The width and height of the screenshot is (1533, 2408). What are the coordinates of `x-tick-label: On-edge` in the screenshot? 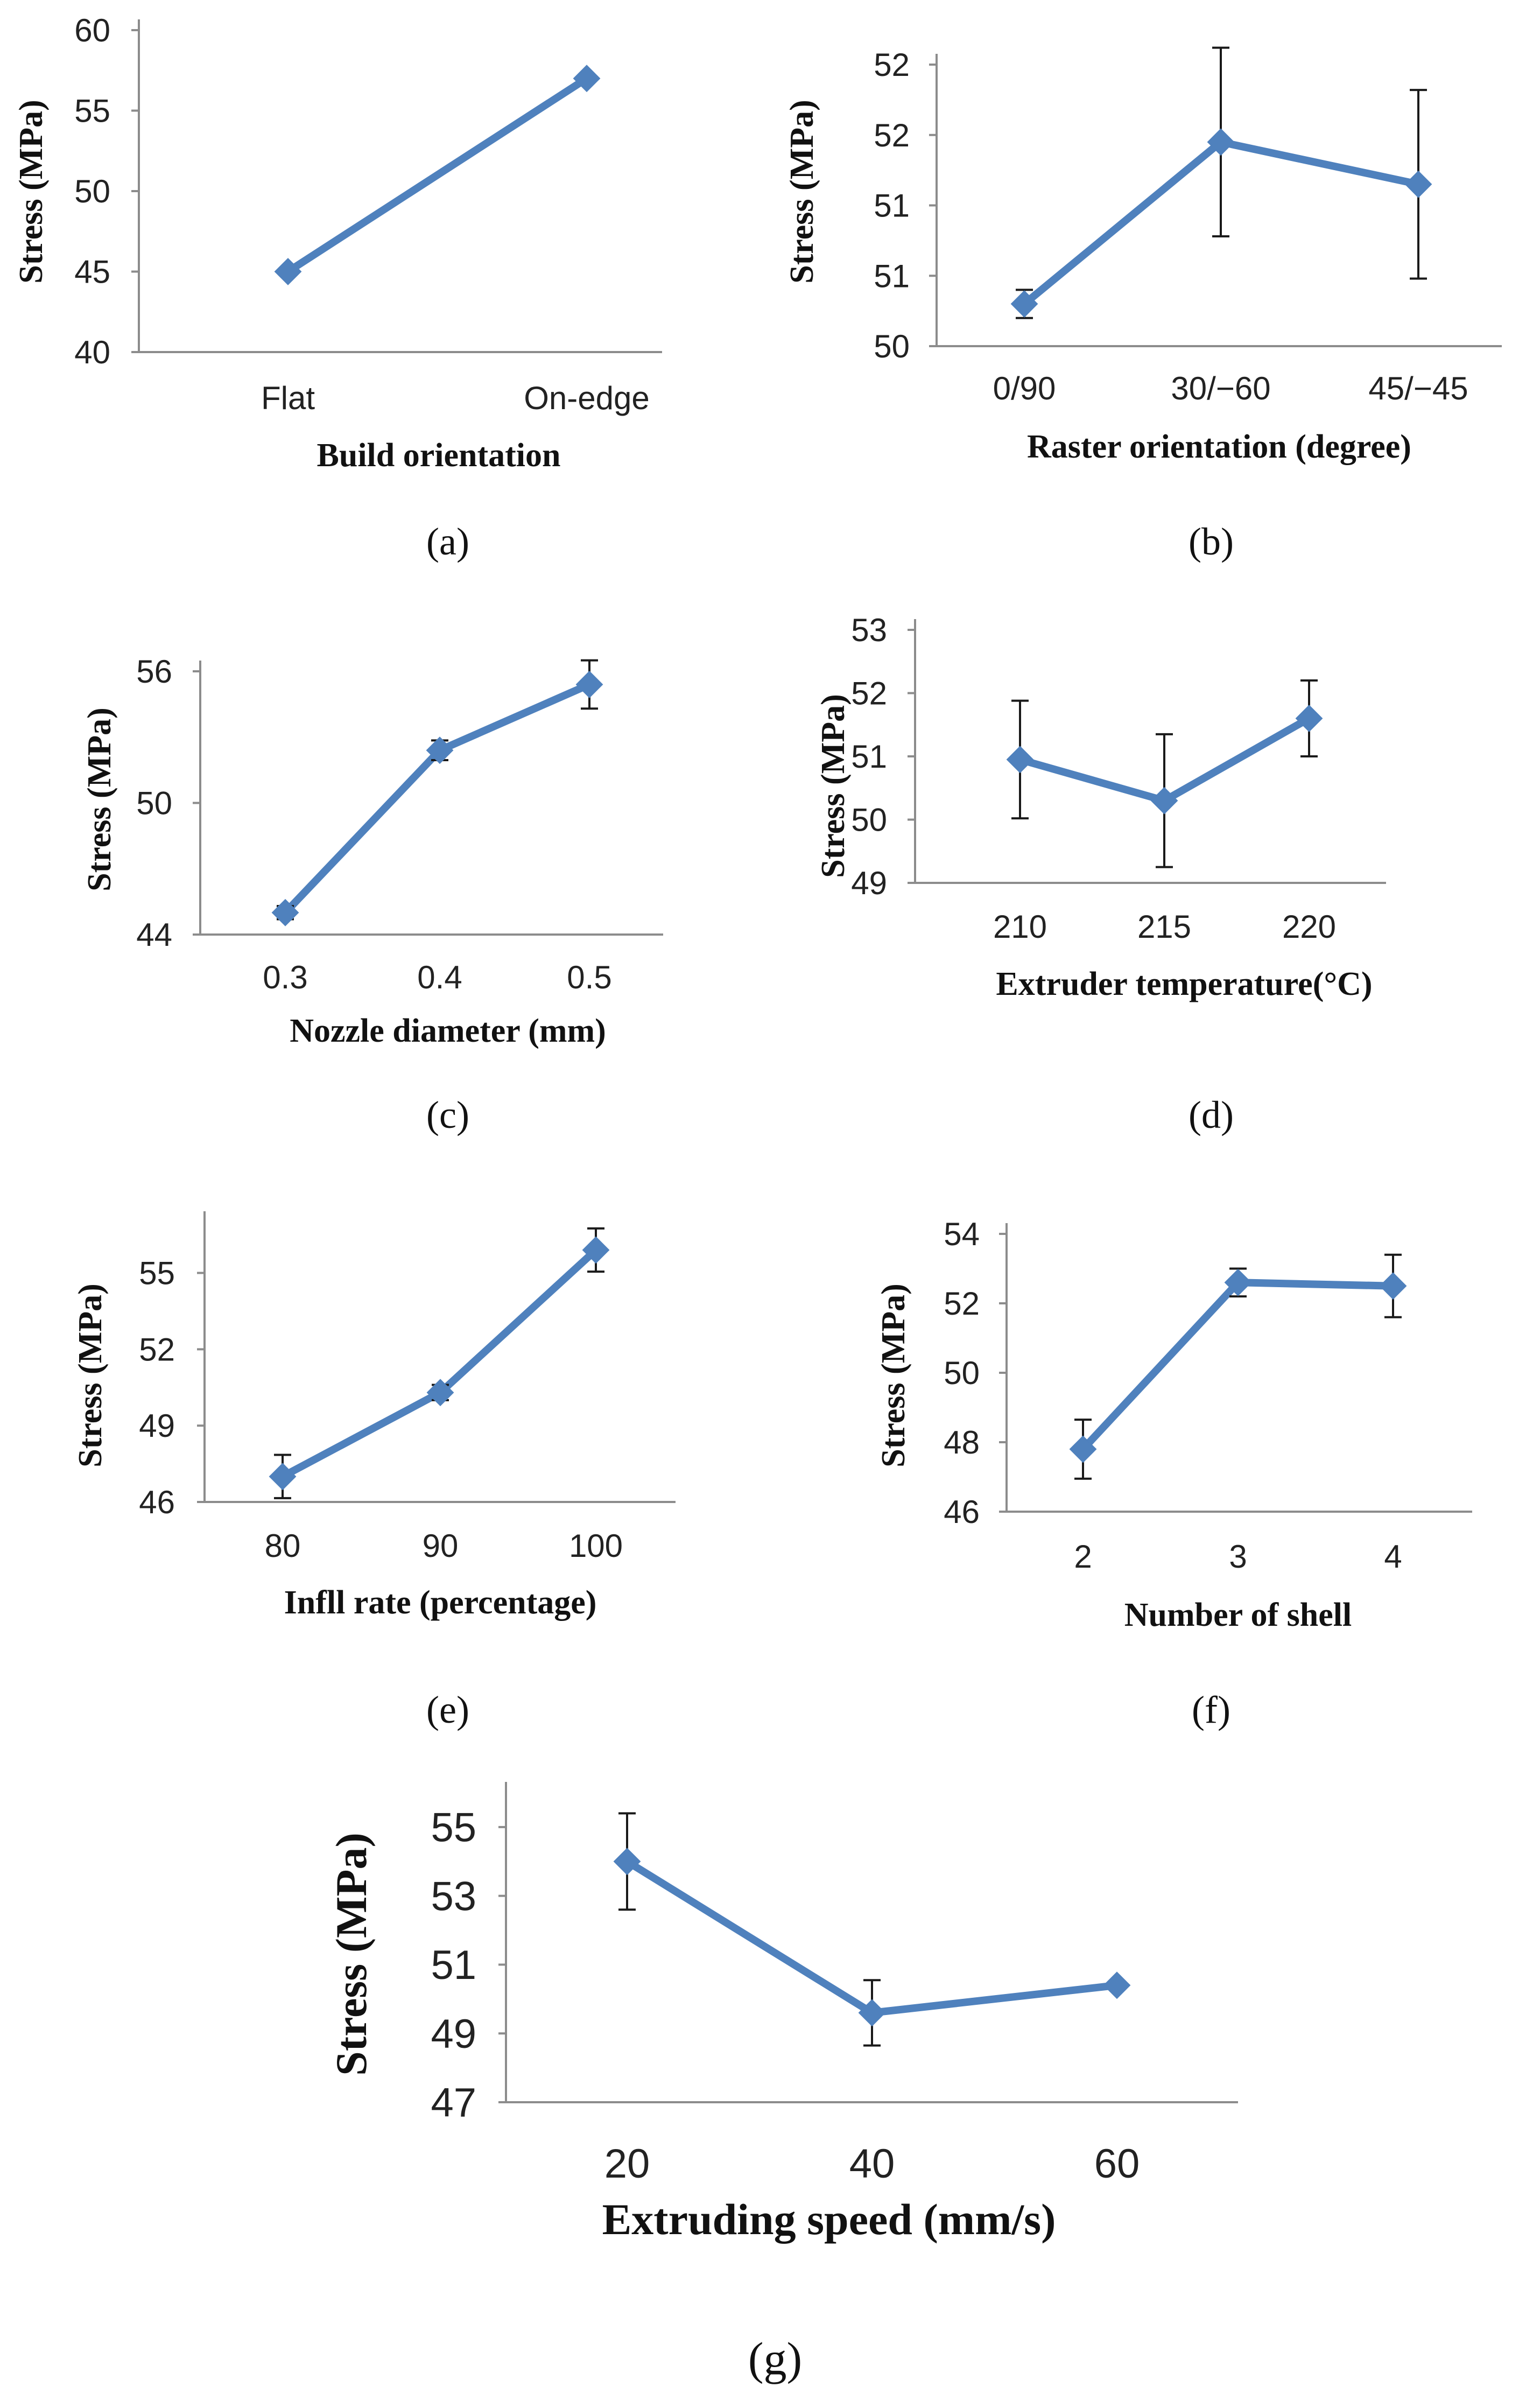 It's located at (587, 398).